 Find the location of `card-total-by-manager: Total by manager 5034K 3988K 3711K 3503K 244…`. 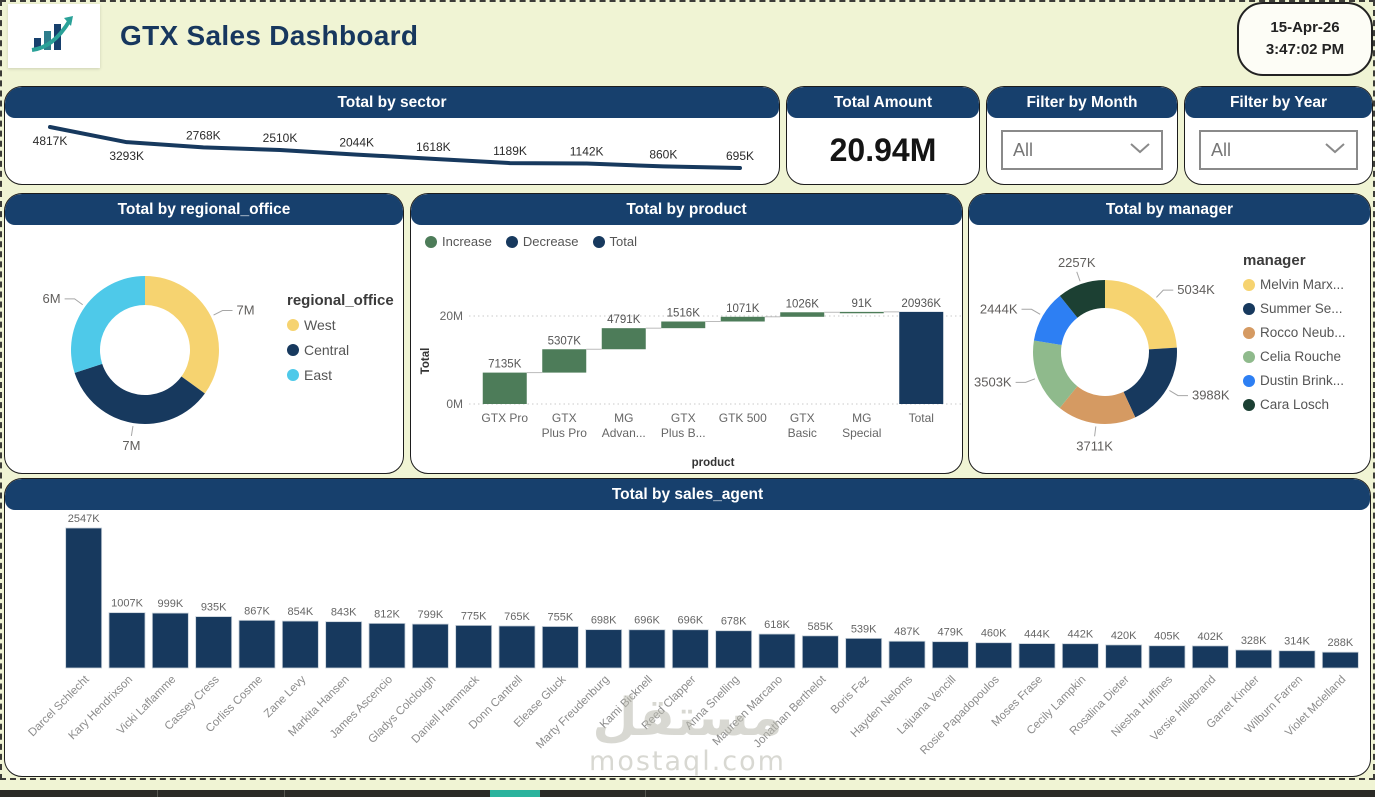

card-total-by-manager: Total by manager 5034K 3988K 3711K 3503K 244… is located at coordinates (1169, 333).